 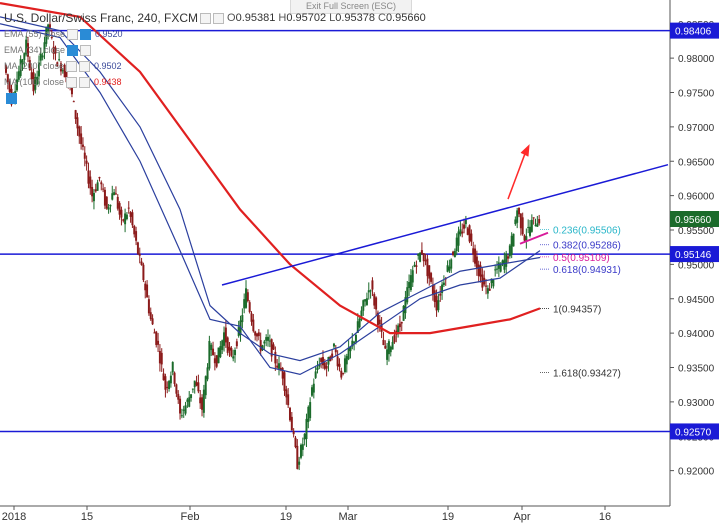 What do you see at coordinates (231, 18) in the screenshot?
I see `open-label: O` at bounding box center [231, 18].